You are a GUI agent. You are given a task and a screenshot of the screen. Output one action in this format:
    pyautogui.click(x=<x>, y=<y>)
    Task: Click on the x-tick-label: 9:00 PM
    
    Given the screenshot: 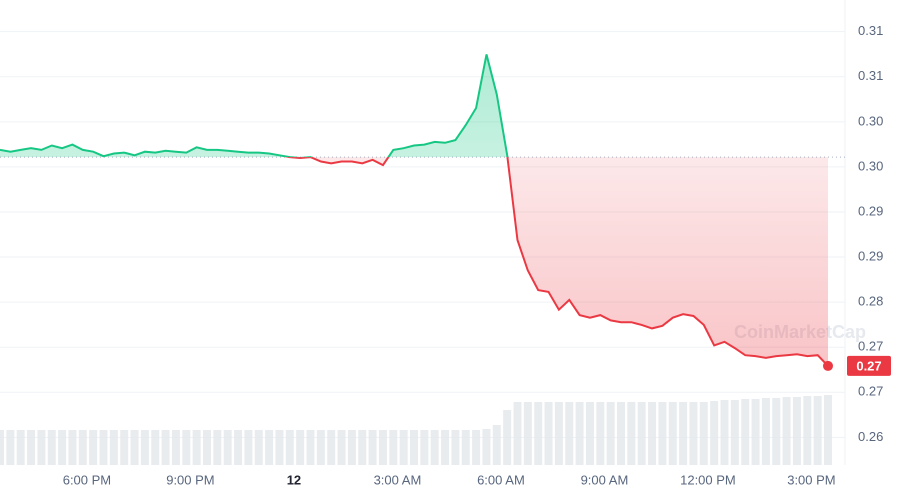 What is the action you would take?
    pyautogui.click(x=190, y=479)
    